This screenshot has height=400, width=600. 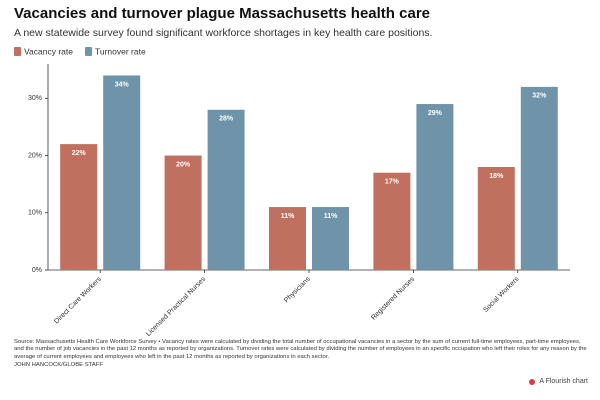 I want to click on x-tick-label: Physicians, so click(x=297, y=289).